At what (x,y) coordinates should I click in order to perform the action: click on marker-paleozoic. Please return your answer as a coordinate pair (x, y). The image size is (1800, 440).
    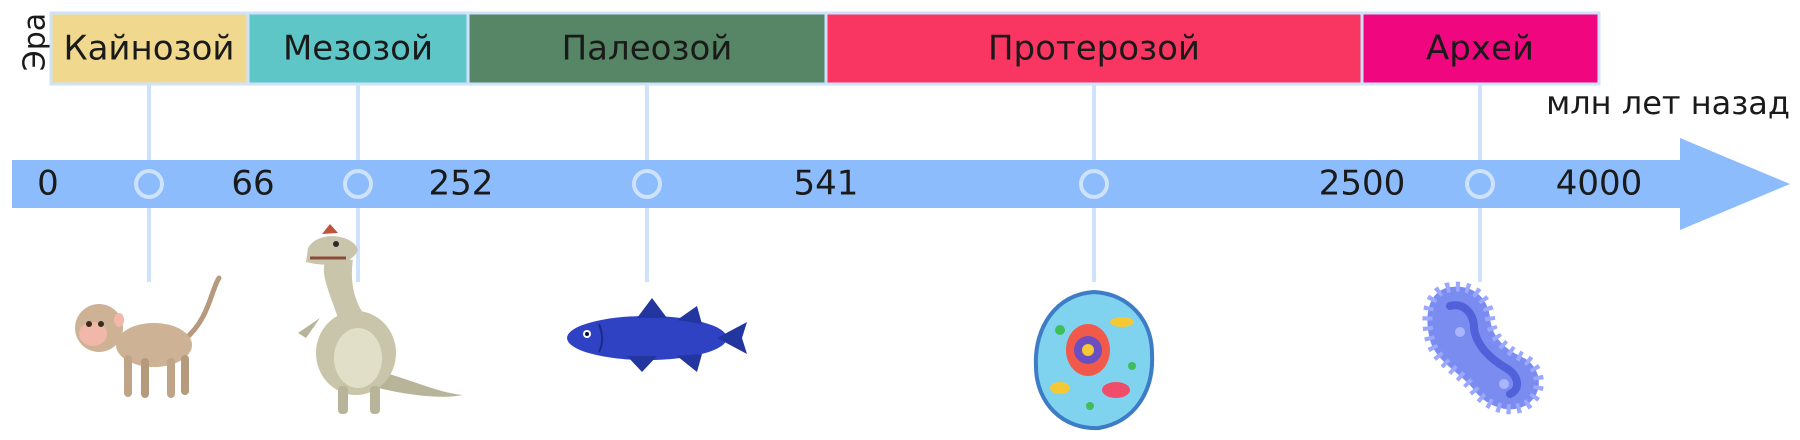
    Looking at the image, I should click on (647, 184).